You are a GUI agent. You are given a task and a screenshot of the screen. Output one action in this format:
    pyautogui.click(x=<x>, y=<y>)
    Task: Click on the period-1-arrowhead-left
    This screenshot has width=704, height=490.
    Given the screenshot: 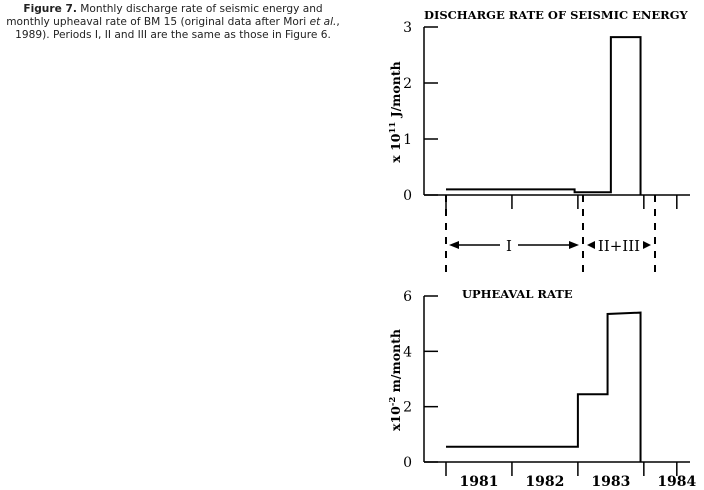 What is the action you would take?
    pyautogui.click(x=454, y=245)
    